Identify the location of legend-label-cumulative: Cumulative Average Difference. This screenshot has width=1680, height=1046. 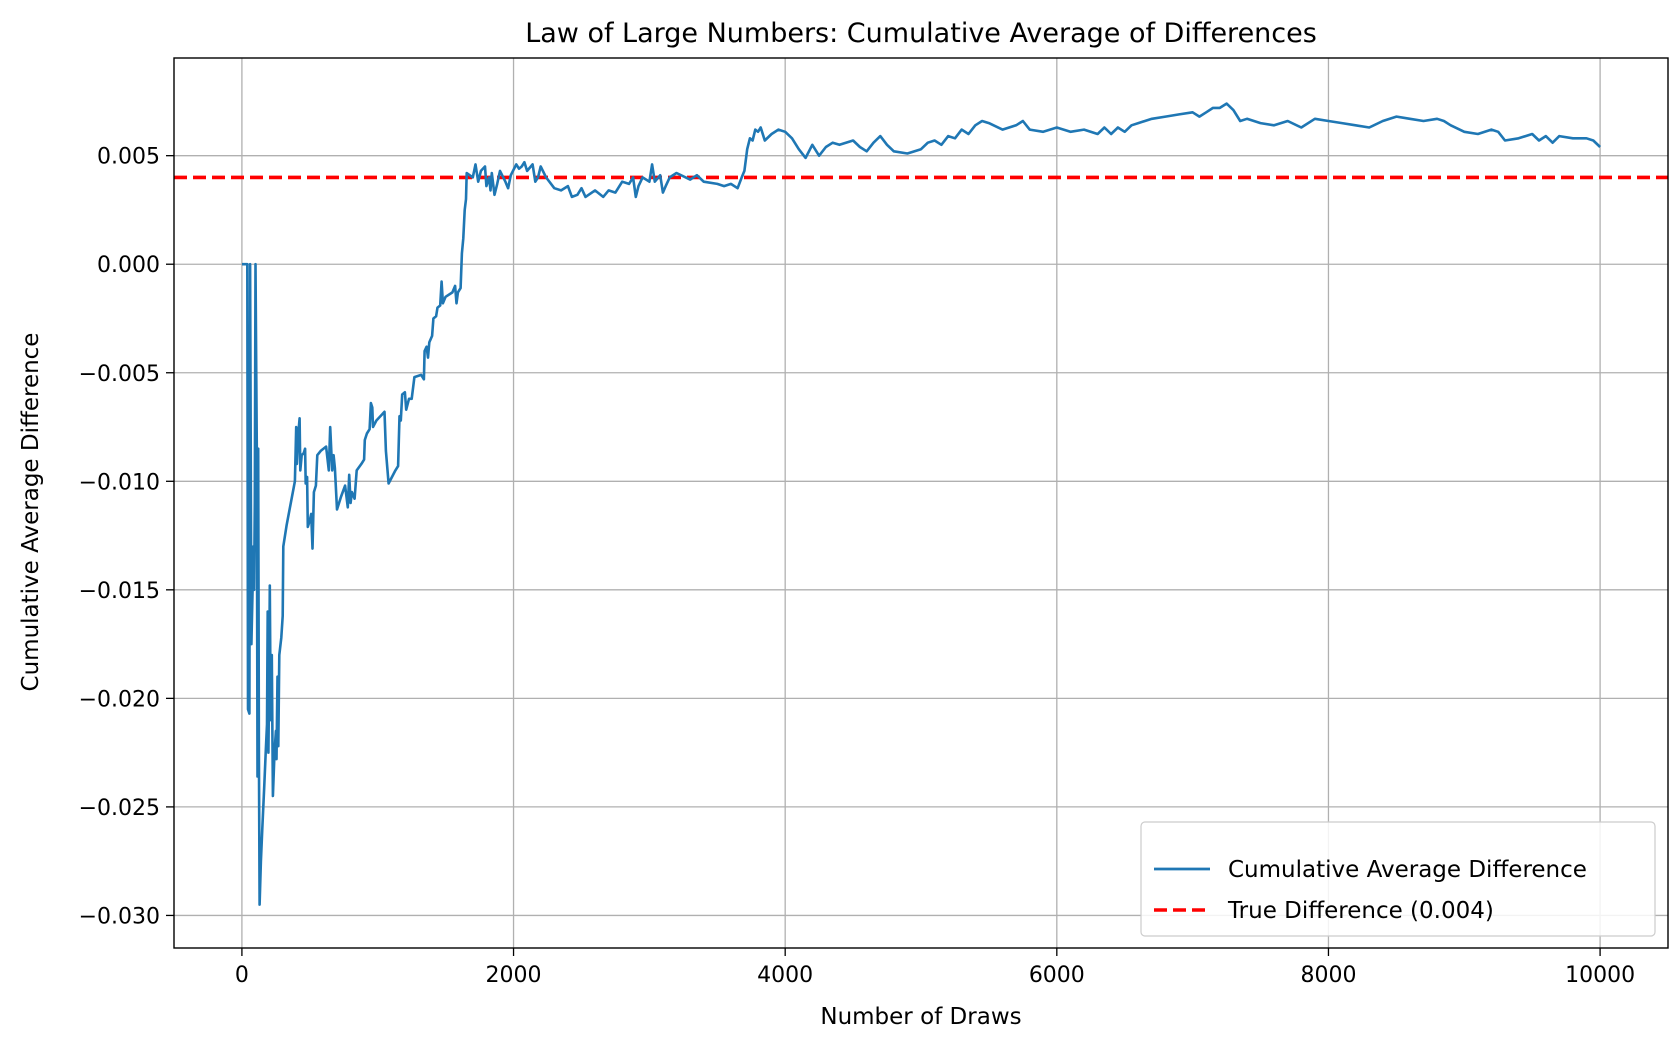
(1407, 870).